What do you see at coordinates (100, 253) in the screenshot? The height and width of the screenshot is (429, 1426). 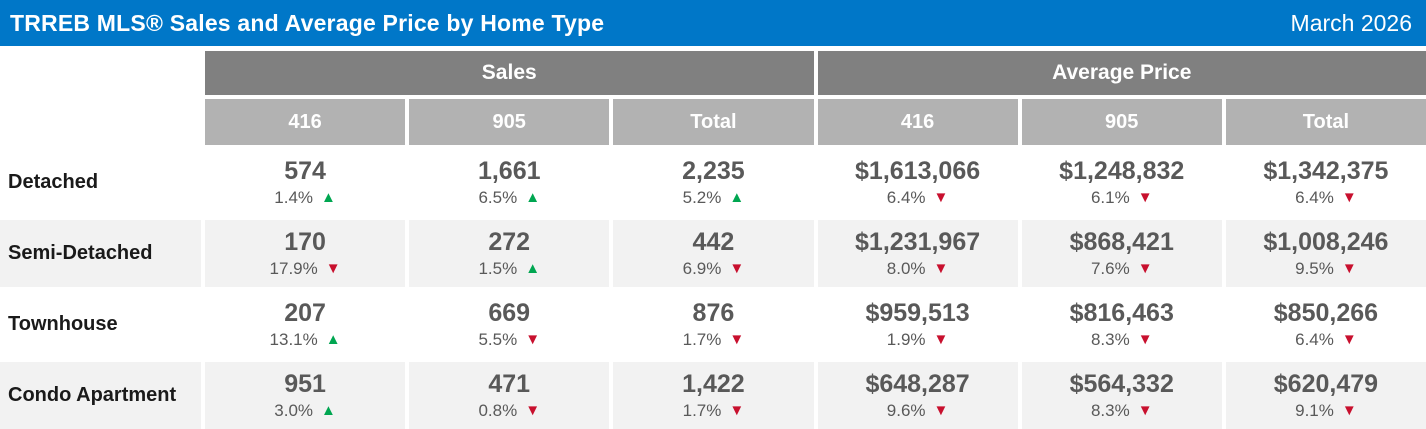 I see `row-label: Semi-Detached` at bounding box center [100, 253].